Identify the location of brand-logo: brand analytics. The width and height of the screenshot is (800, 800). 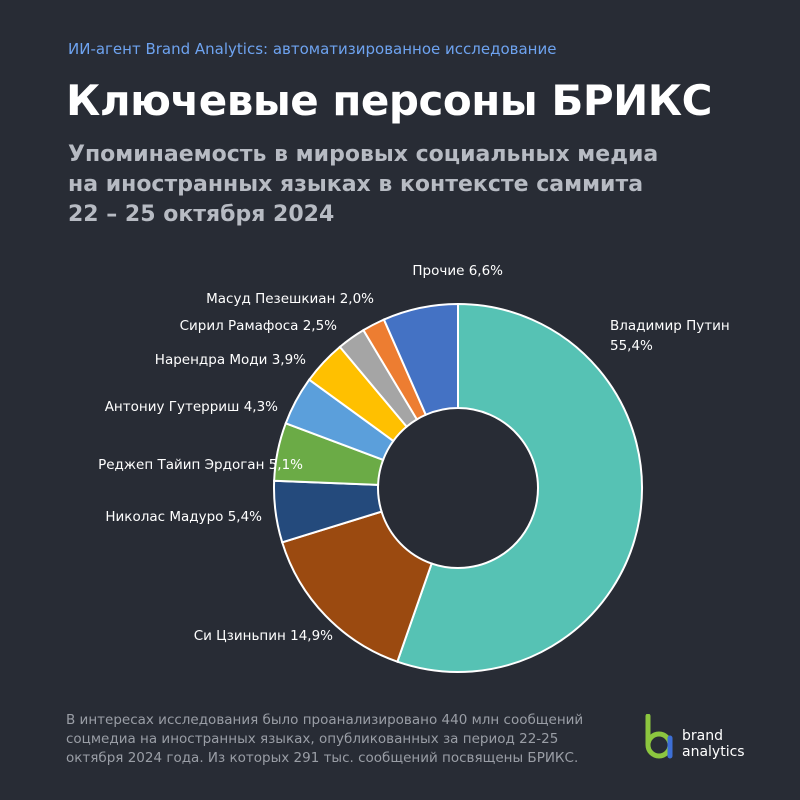
(705, 737).